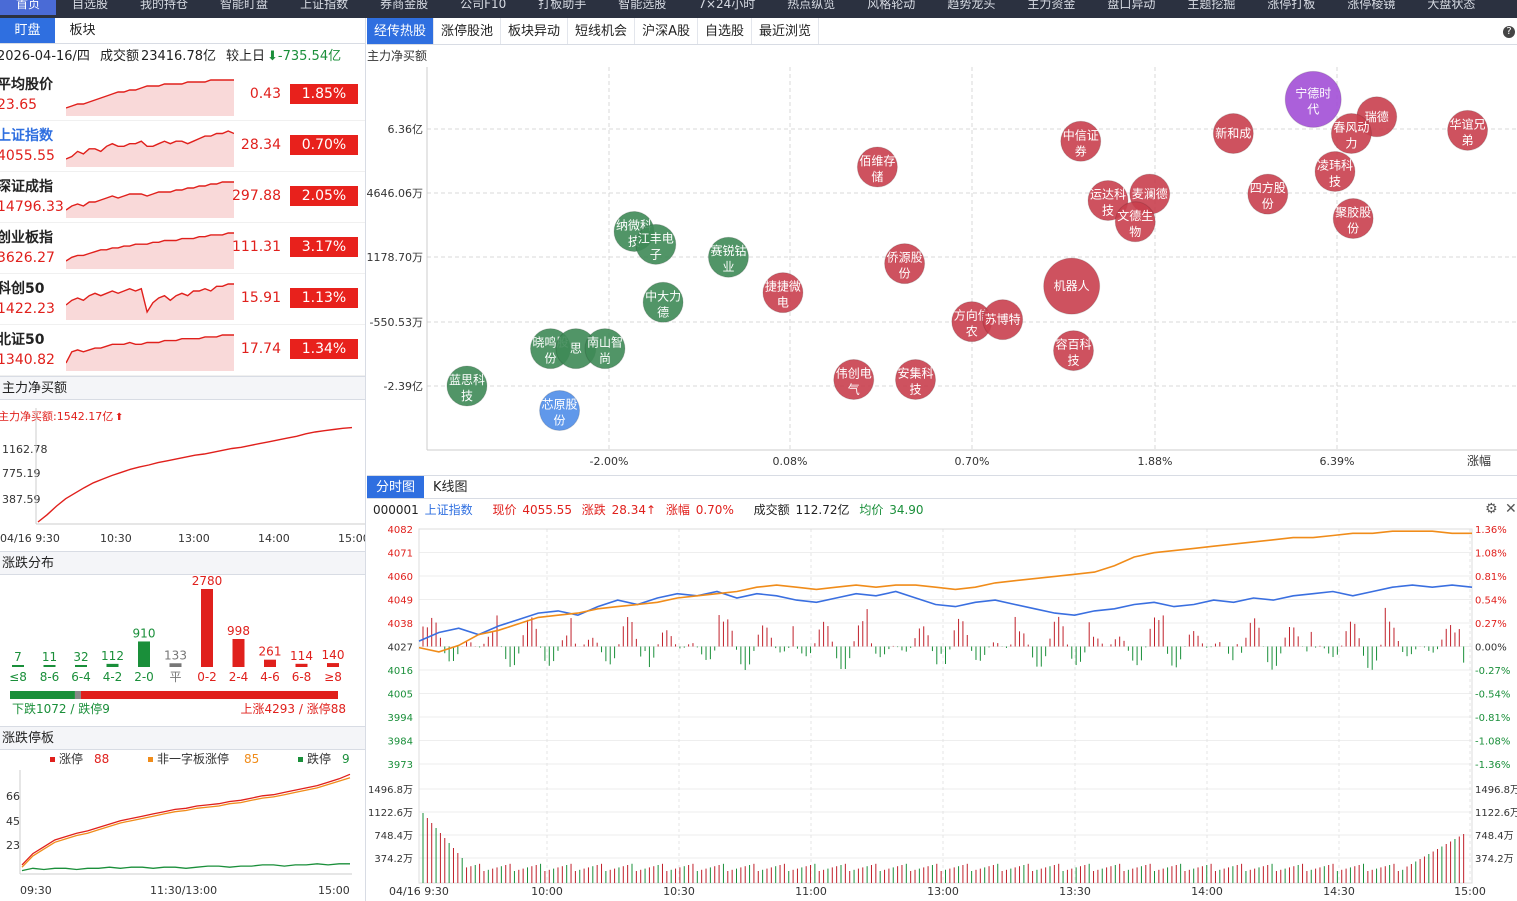  What do you see at coordinates (324, 5) in the screenshot?
I see `nav-item: 上证指数` at bounding box center [324, 5].